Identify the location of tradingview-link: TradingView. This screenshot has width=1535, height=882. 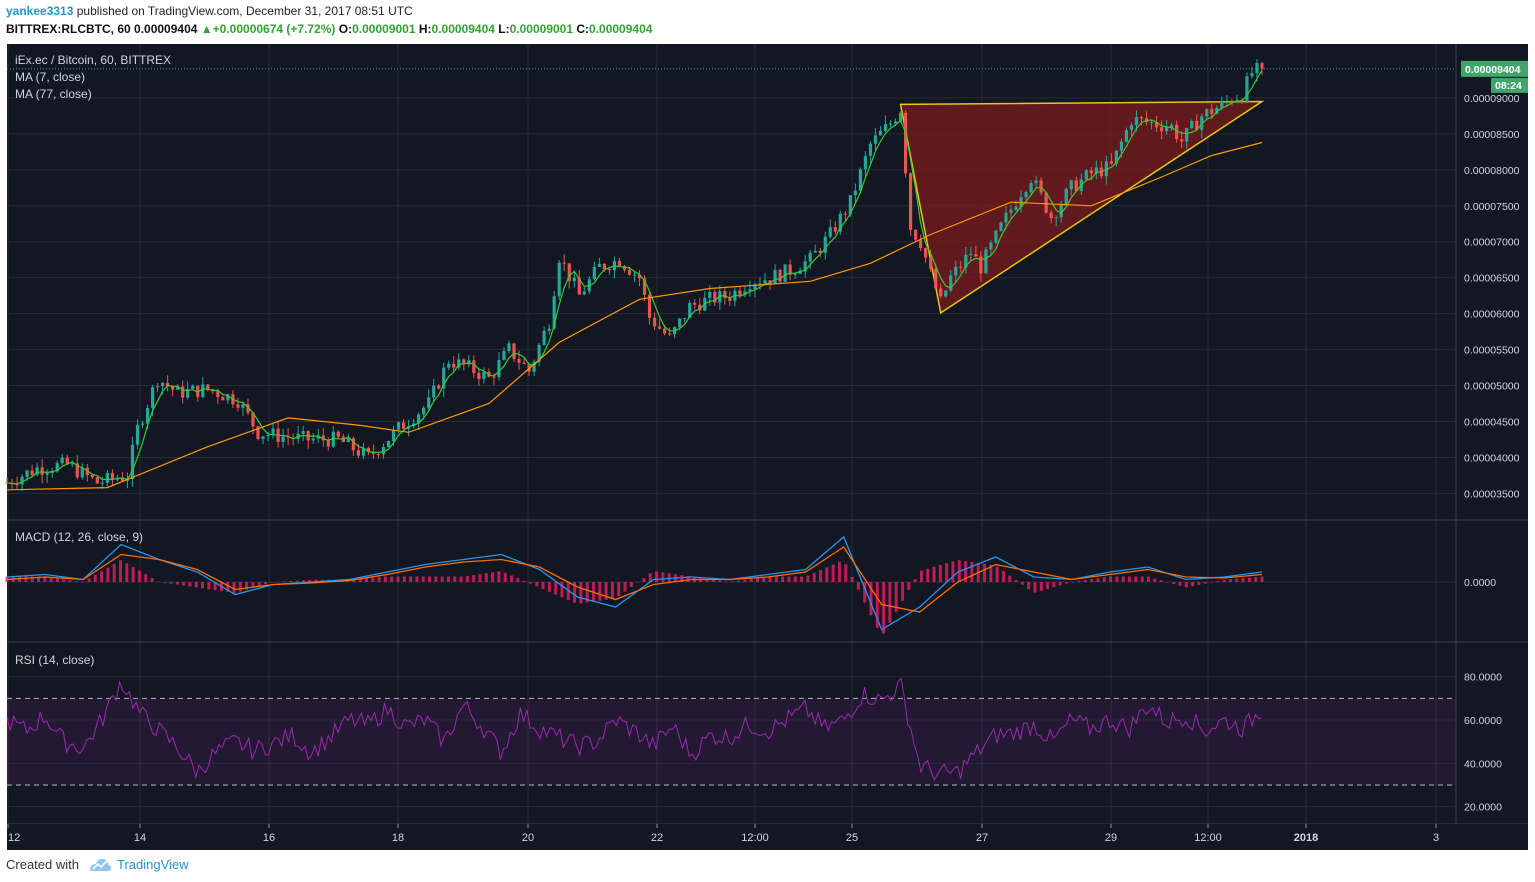
(153, 864).